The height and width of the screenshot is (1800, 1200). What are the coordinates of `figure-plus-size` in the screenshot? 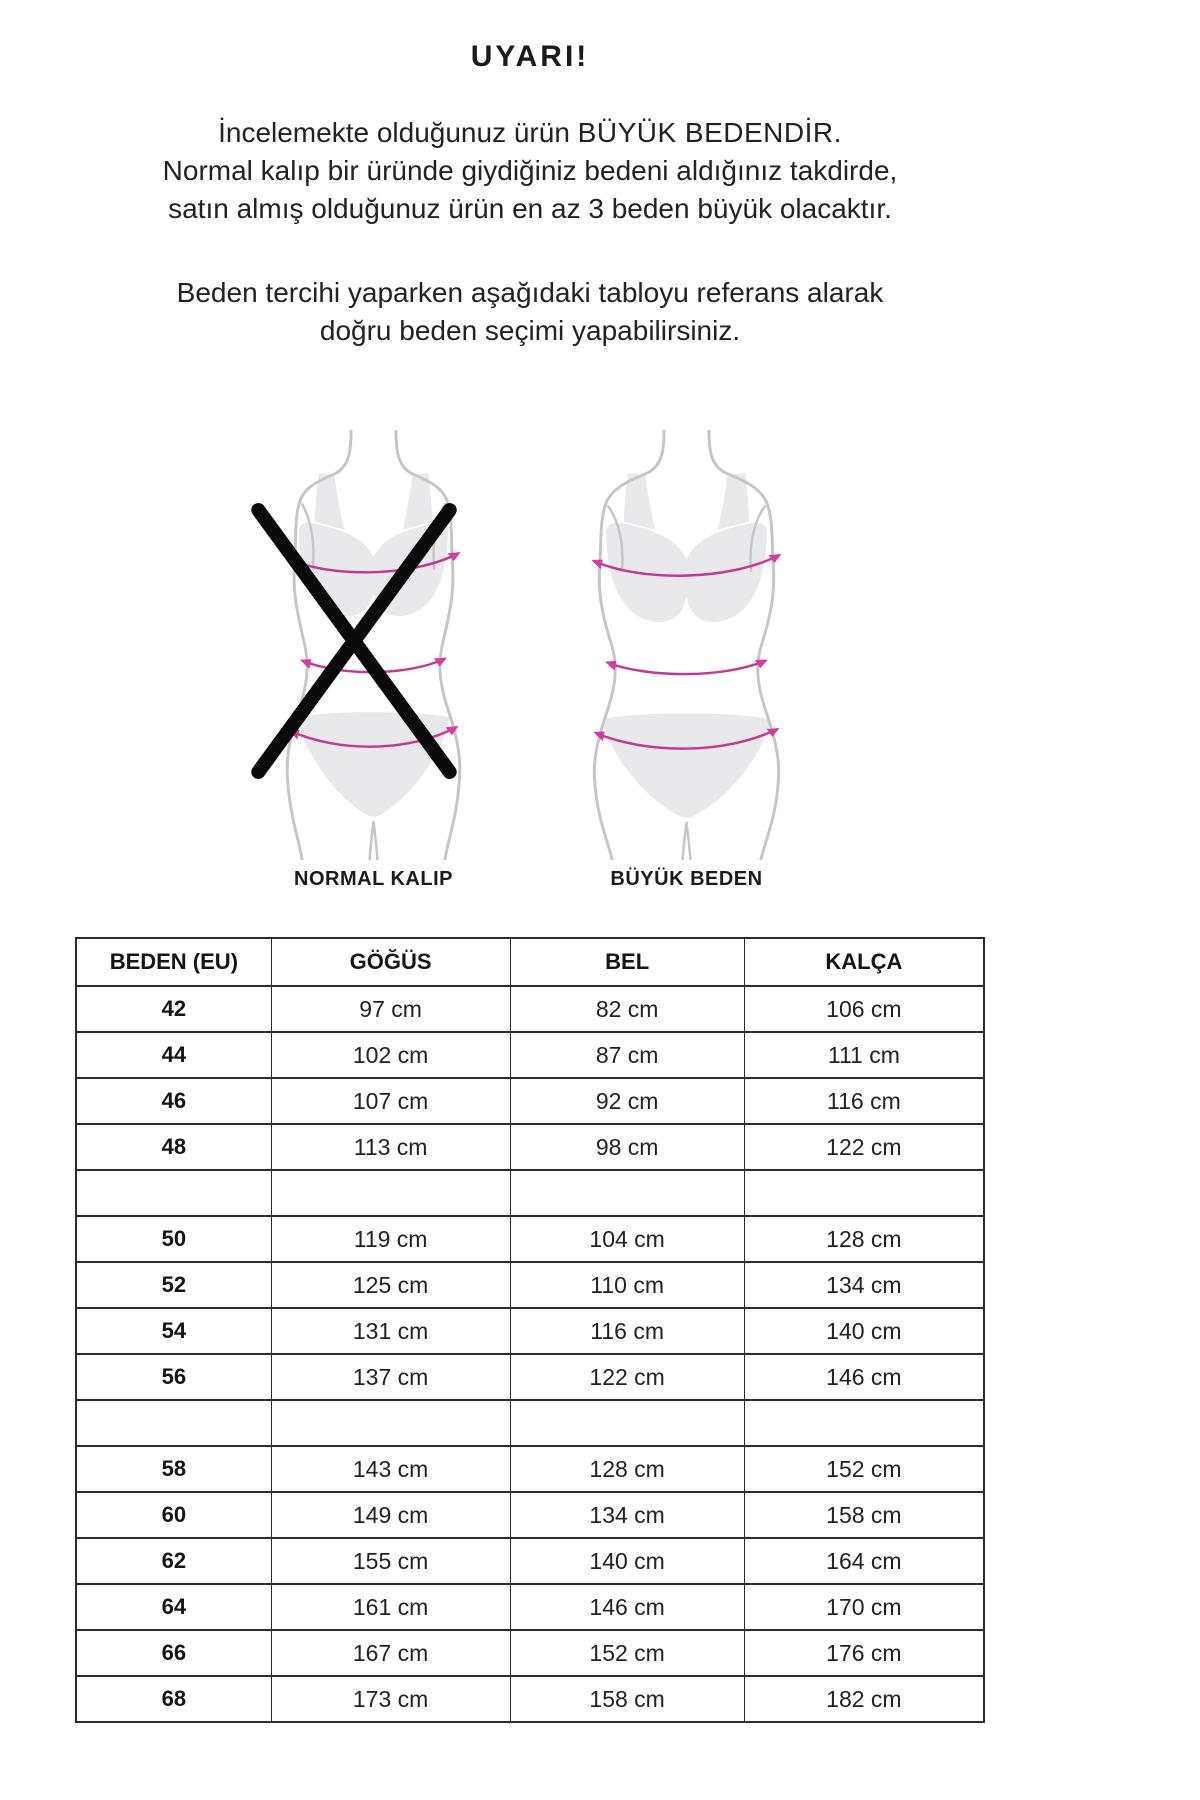 It's located at (686, 645).